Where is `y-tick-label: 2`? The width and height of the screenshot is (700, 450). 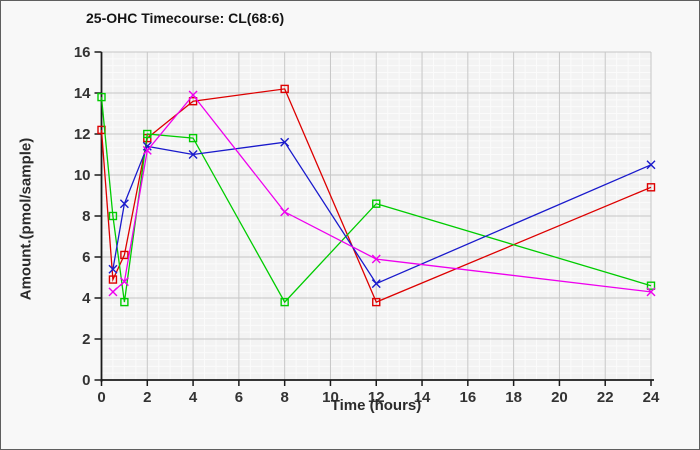
y-tick-label: 2 is located at coordinates (86, 339).